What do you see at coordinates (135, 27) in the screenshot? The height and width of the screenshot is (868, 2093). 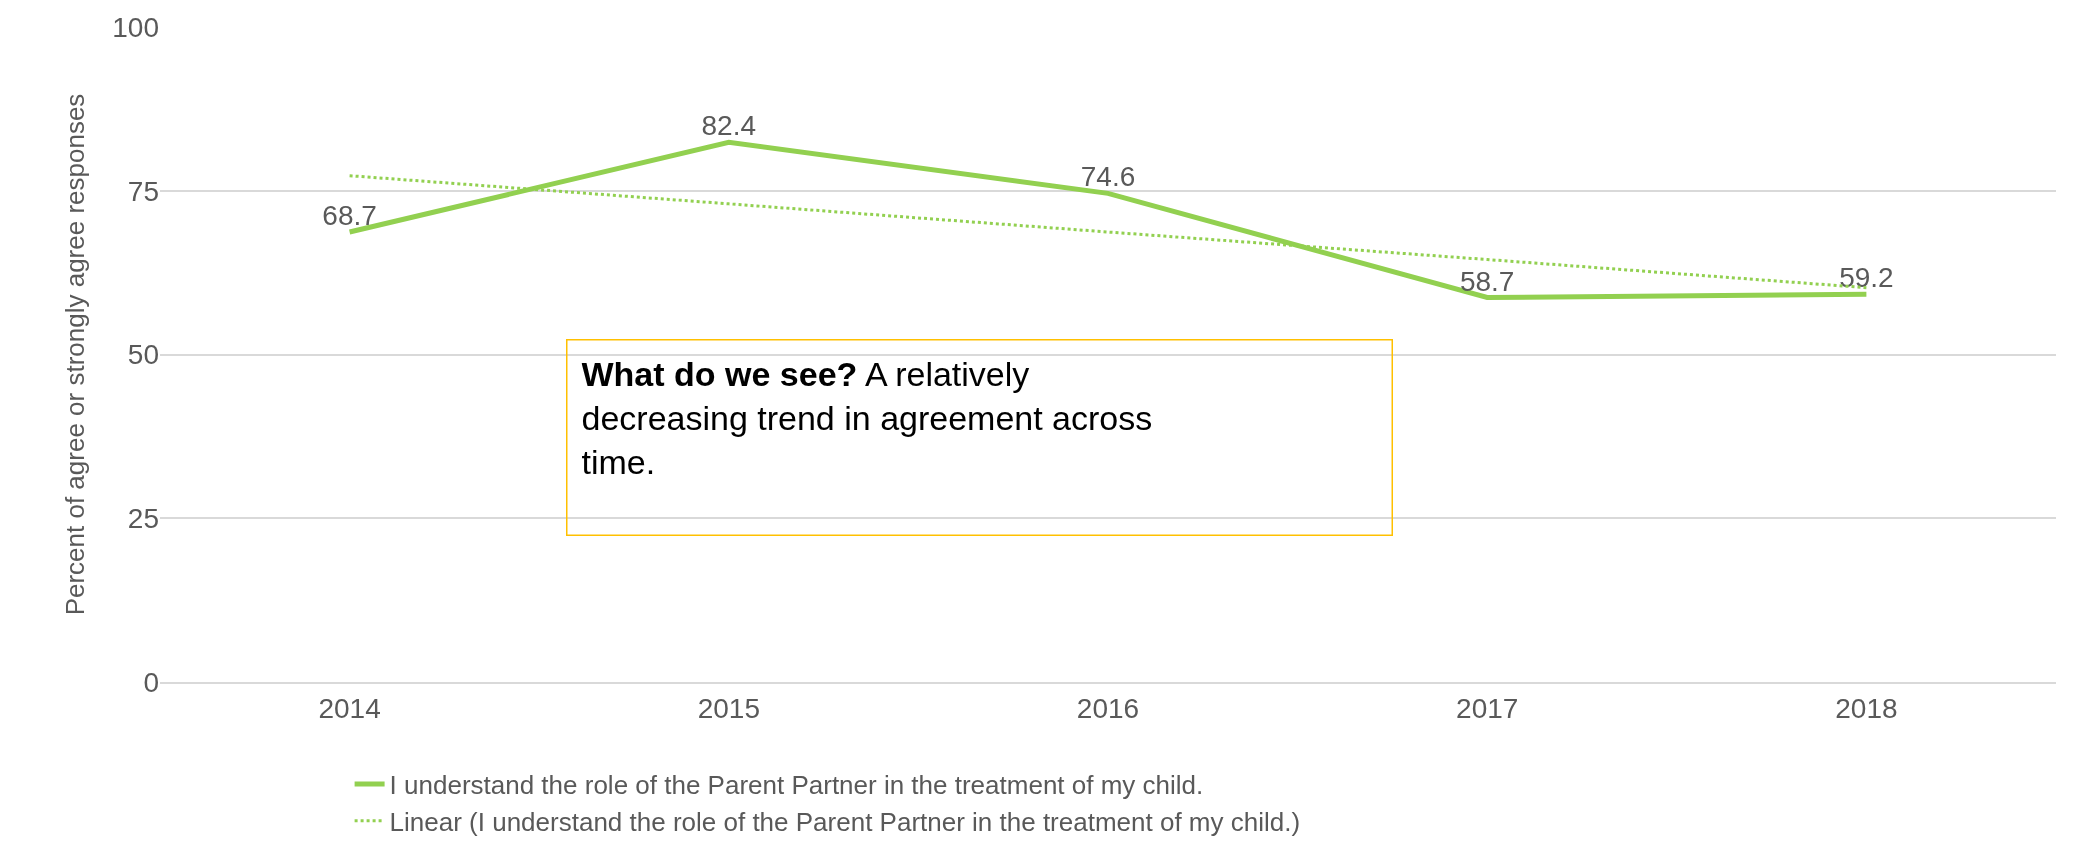 I see `y-tick-label: 100` at bounding box center [135, 27].